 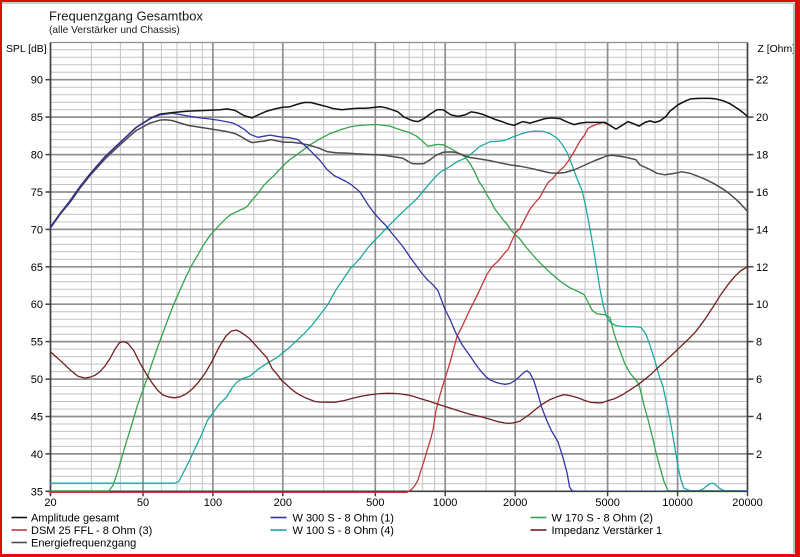 What do you see at coordinates (37, 118) in the screenshot?
I see `svg-text: 85` at bounding box center [37, 118].